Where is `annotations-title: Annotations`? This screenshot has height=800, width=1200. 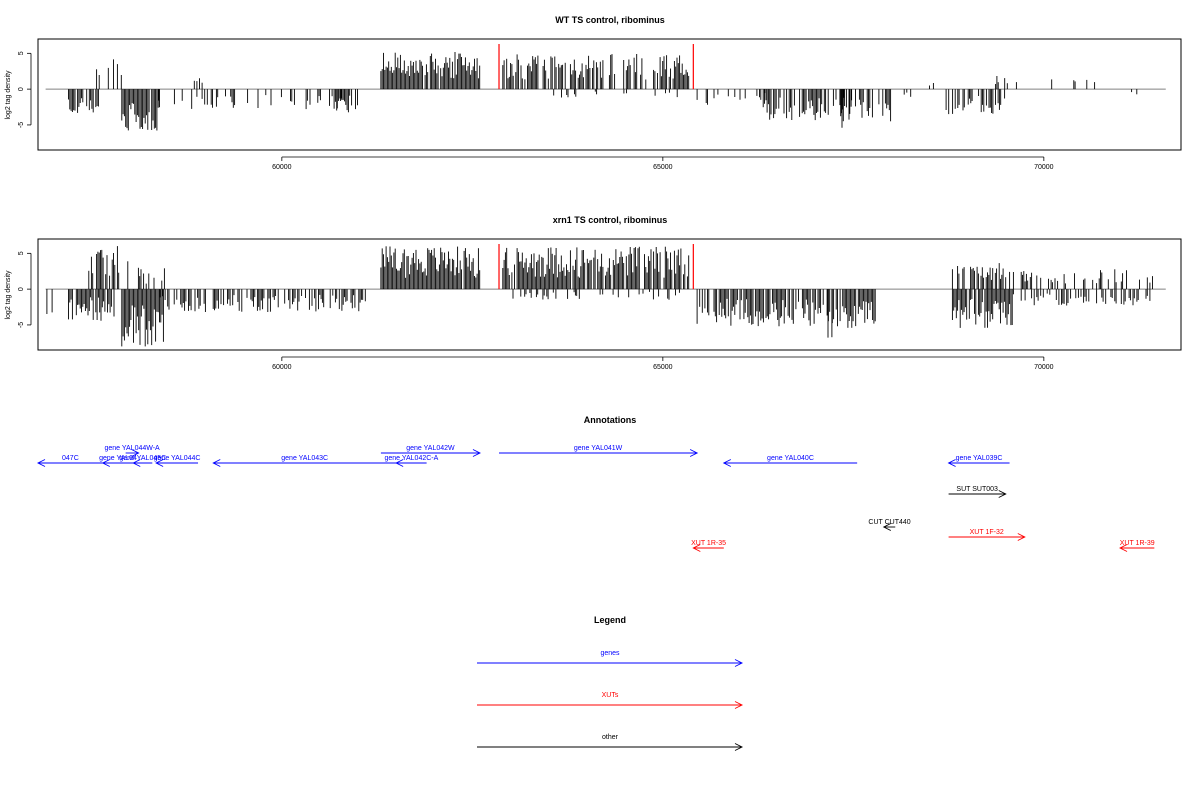
annotations-title: Annotations is located at coordinates (610, 420).